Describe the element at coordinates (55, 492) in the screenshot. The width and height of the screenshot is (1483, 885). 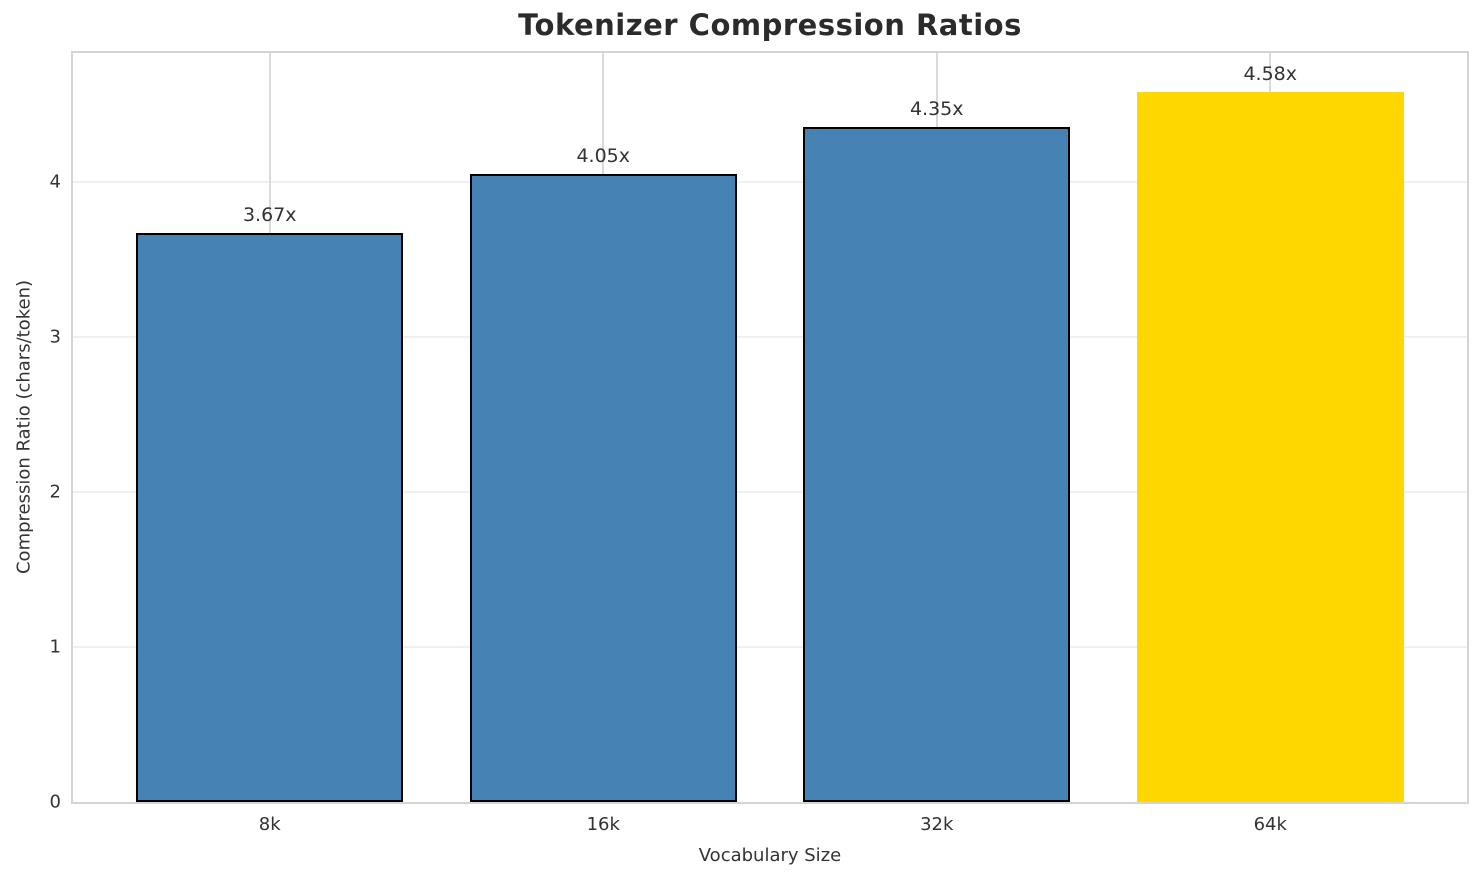
I see `ytick-label-2: 2` at that location.